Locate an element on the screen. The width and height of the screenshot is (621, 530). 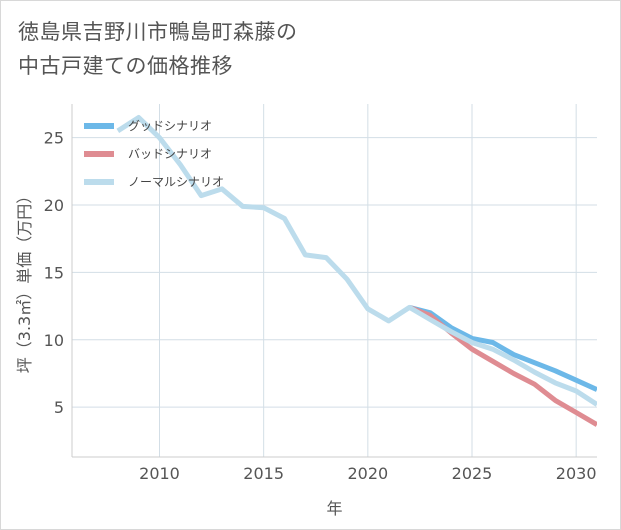
x-tick-label: 2020 is located at coordinates (367, 473).